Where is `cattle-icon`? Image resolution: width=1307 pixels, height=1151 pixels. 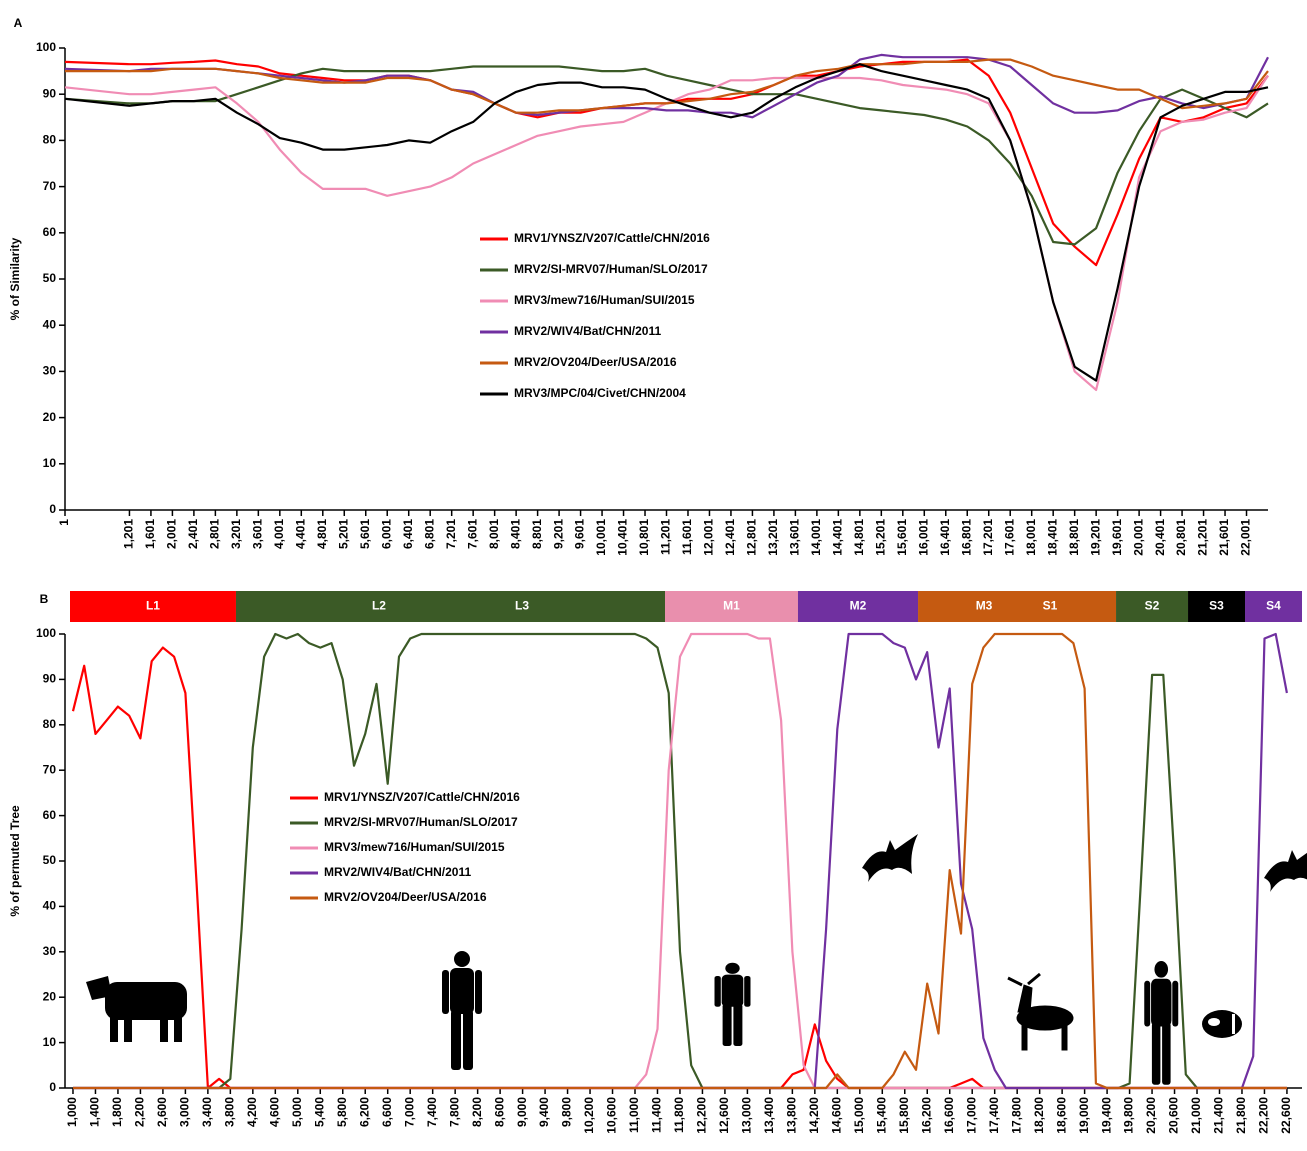 cattle-icon is located at coordinates (136, 1009).